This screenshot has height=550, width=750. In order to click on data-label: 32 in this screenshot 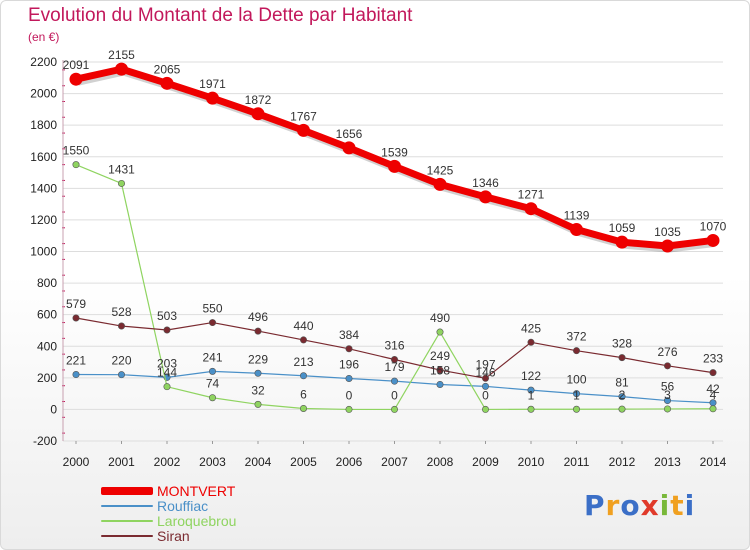, I will do `click(258, 390)`.